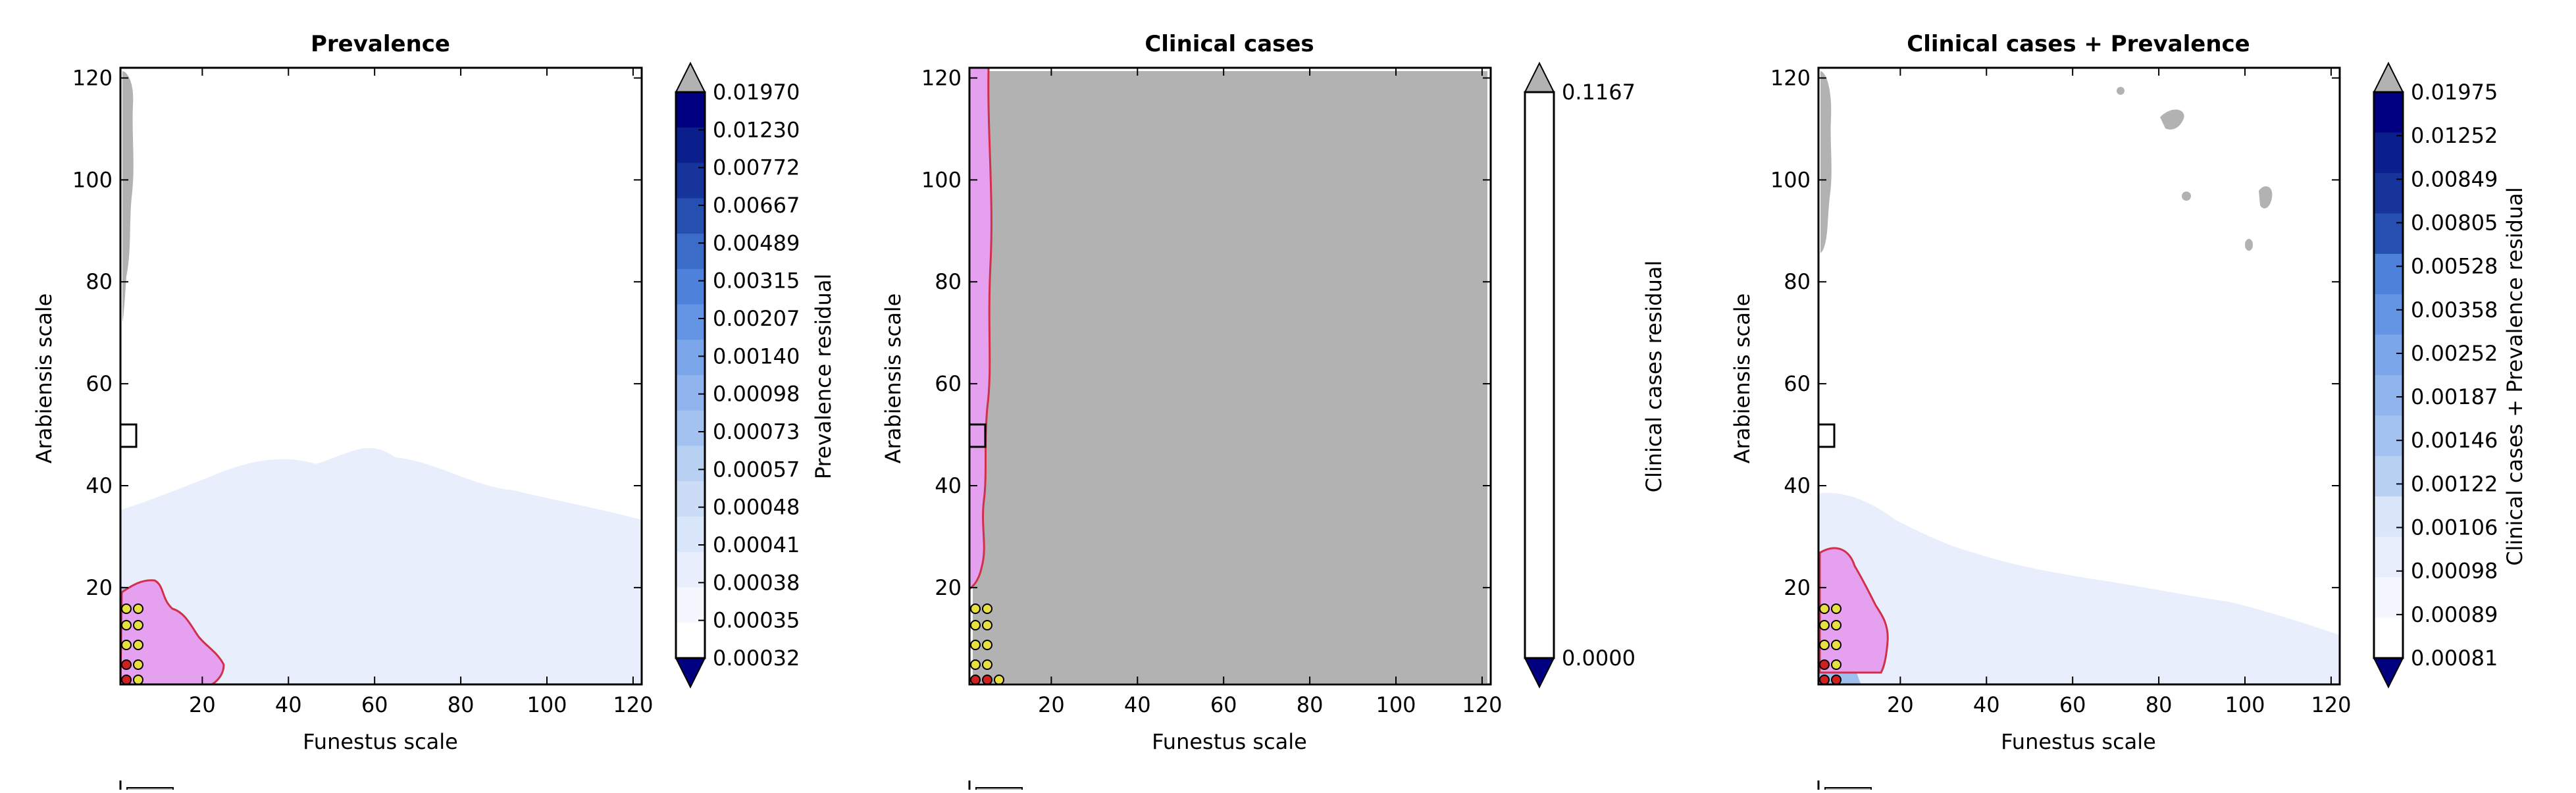  What do you see at coordinates (756, 469) in the screenshot?
I see `colorbar-tick-label: 0.00057` at bounding box center [756, 469].